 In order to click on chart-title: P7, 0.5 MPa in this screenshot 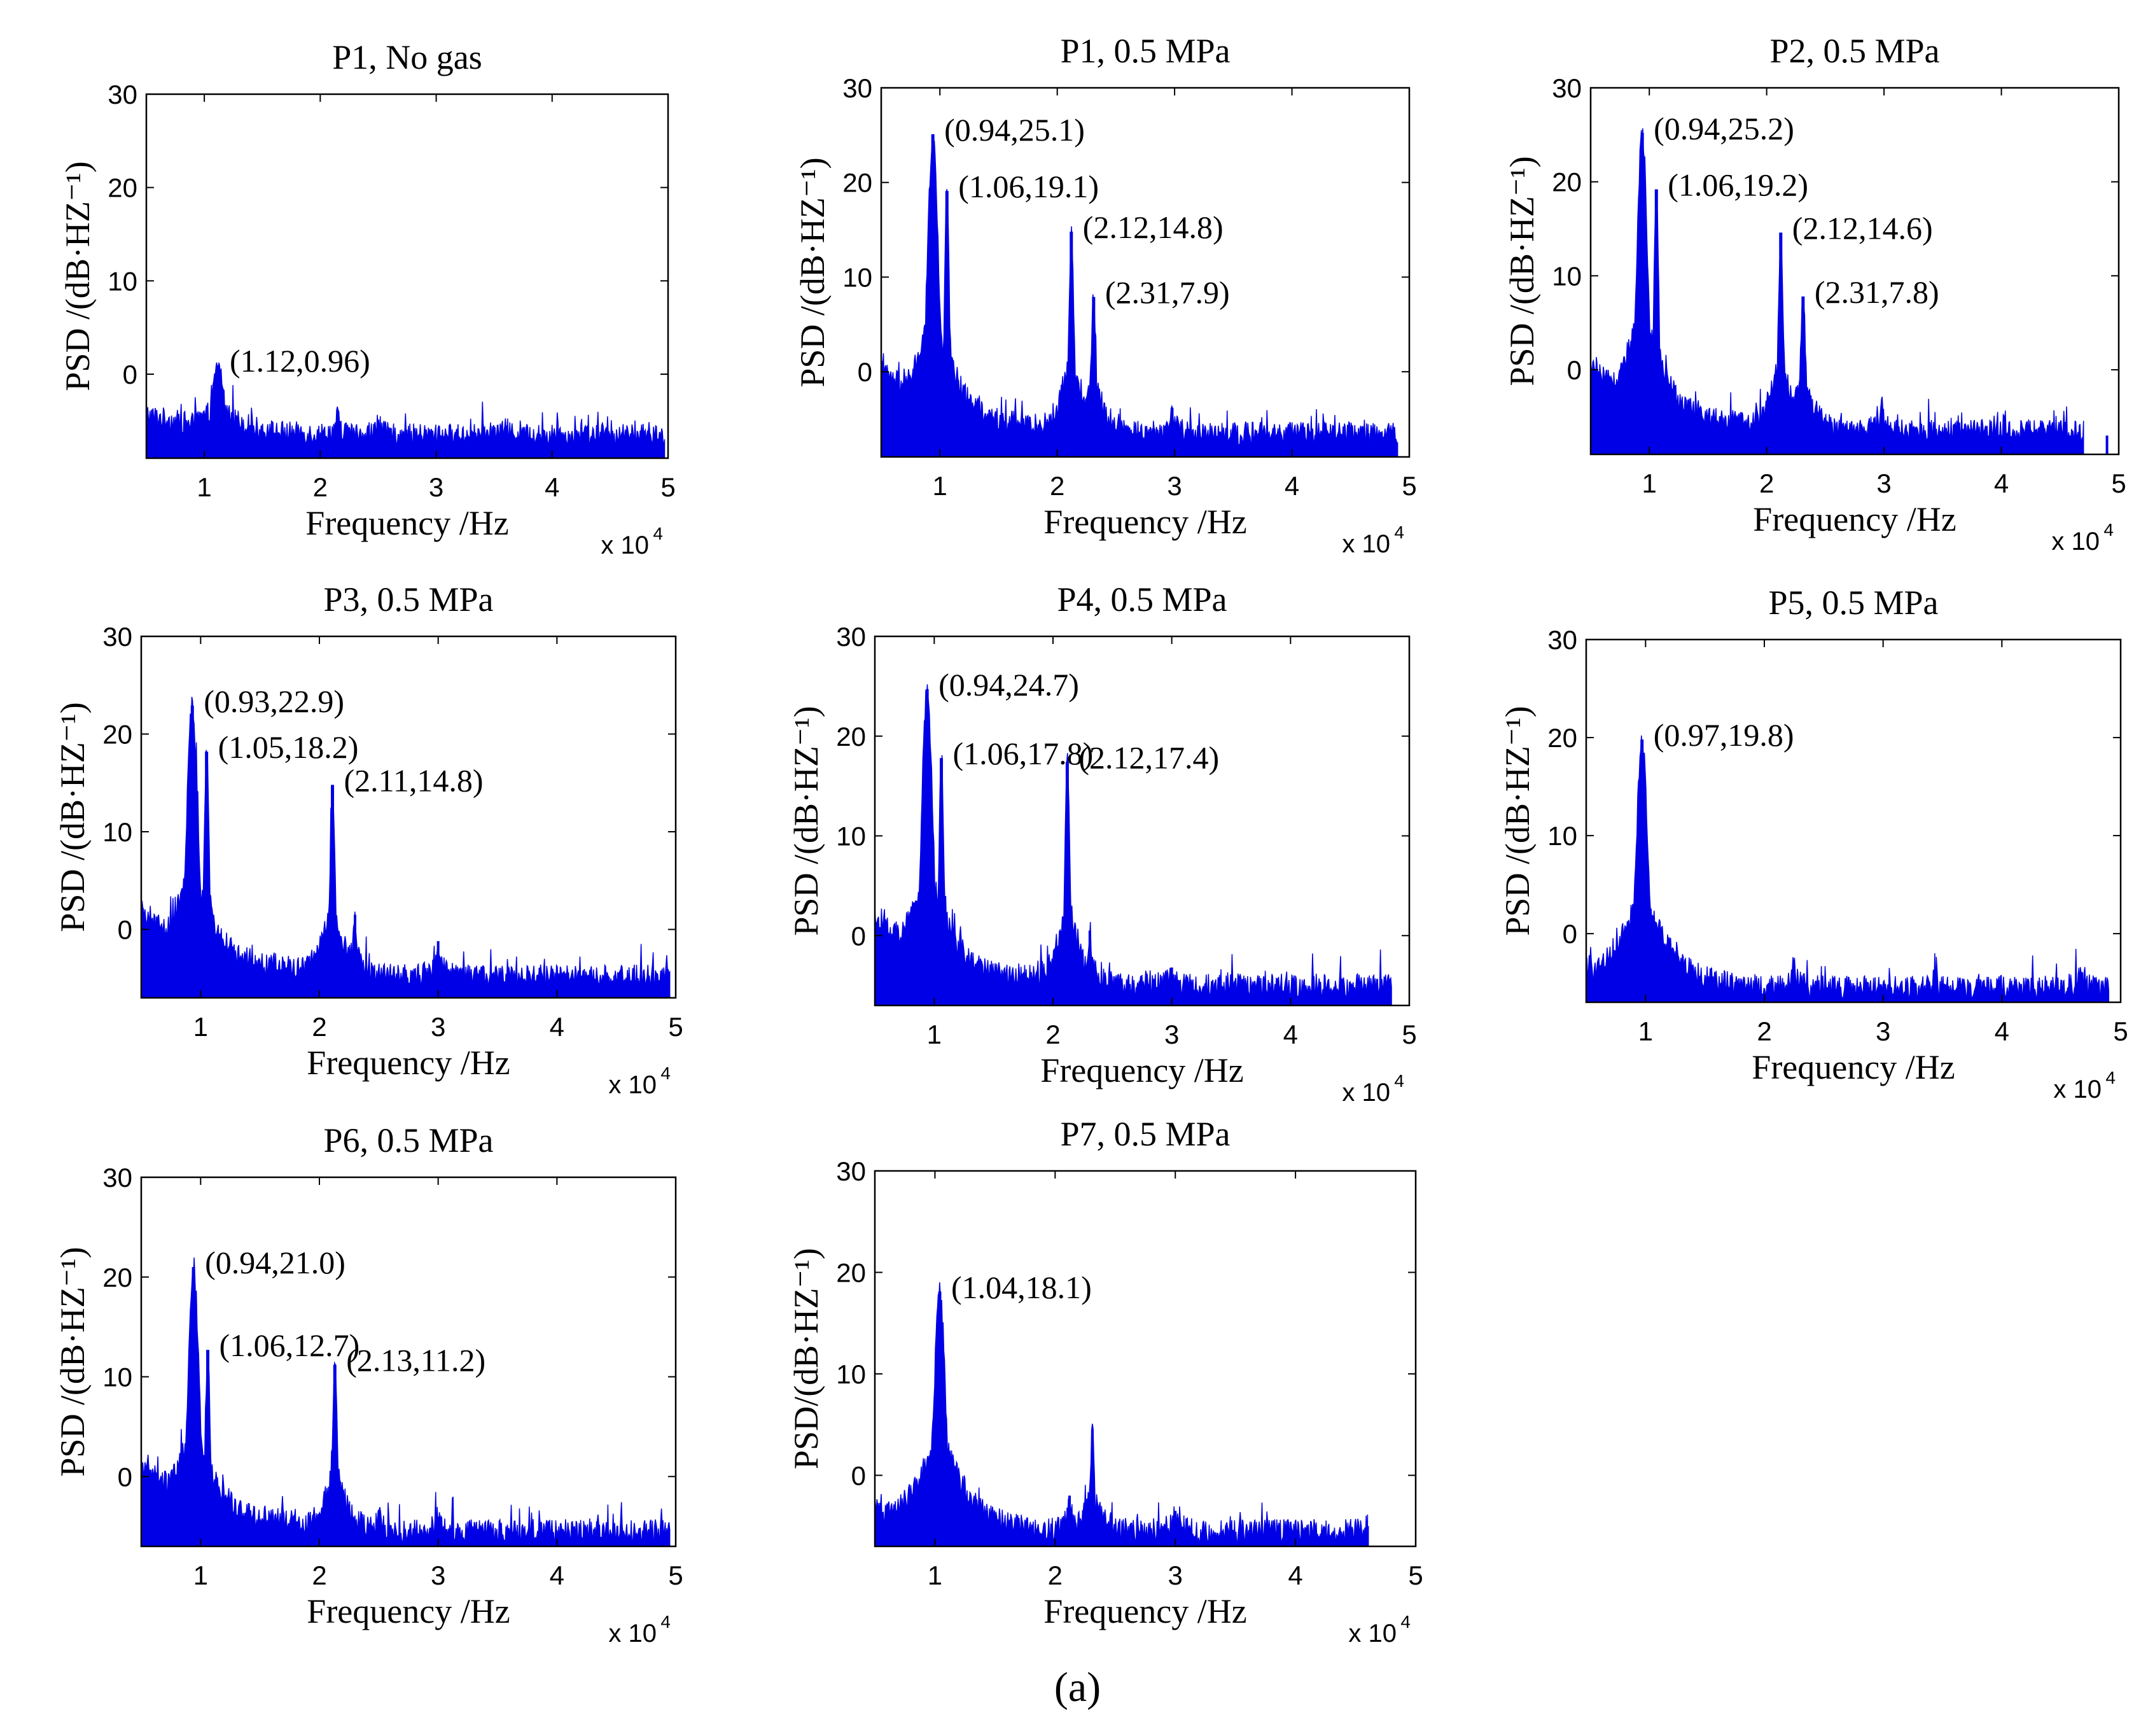, I will do `click(1145, 1134)`.